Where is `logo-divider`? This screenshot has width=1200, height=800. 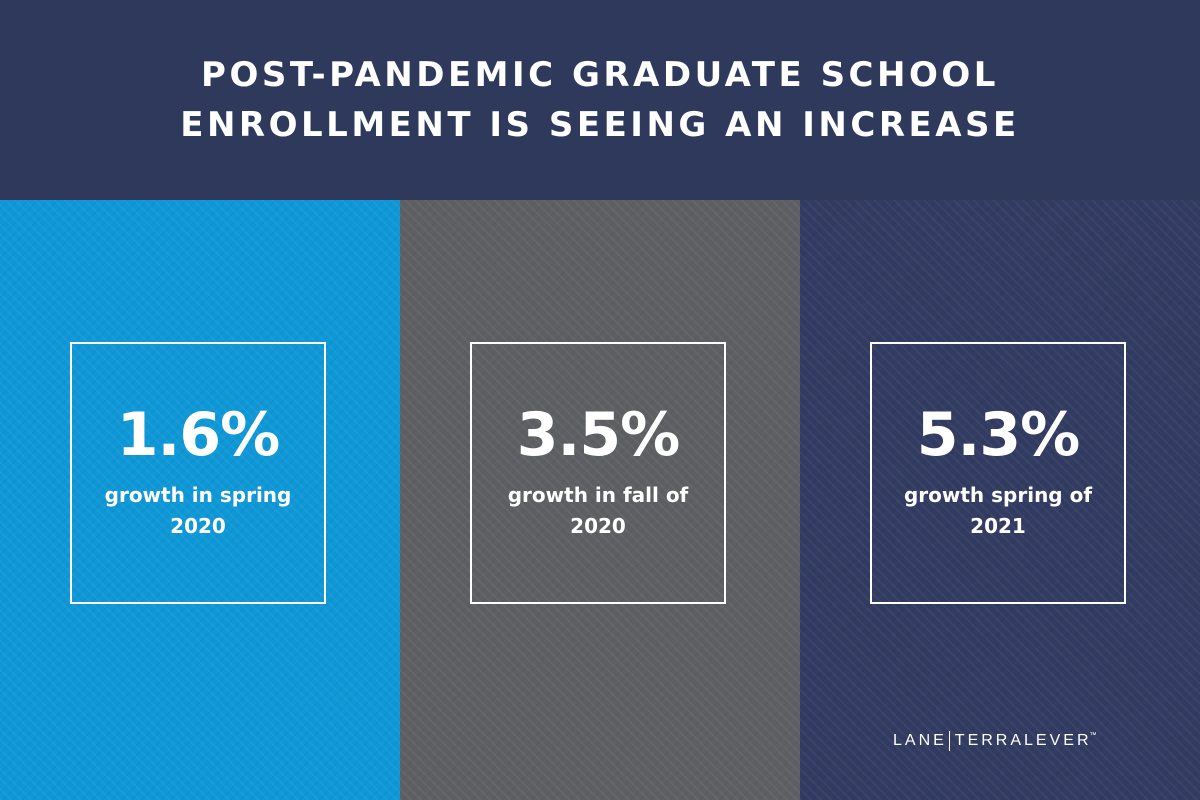
logo-divider is located at coordinates (949, 741).